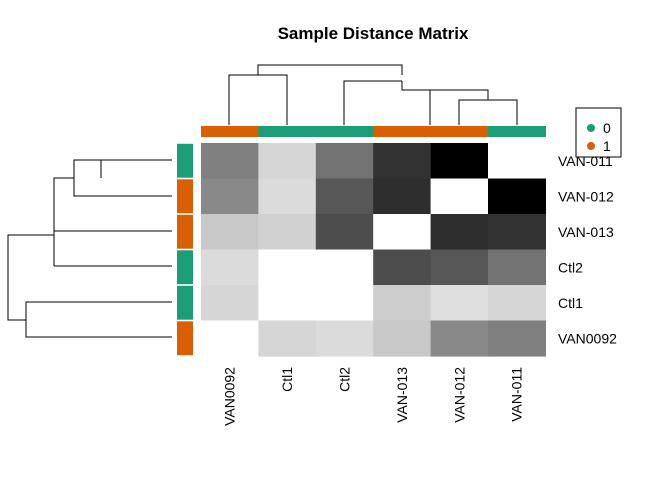  What do you see at coordinates (89, 248) in the screenshot?
I see `row-dendrogram` at bounding box center [89, 248].